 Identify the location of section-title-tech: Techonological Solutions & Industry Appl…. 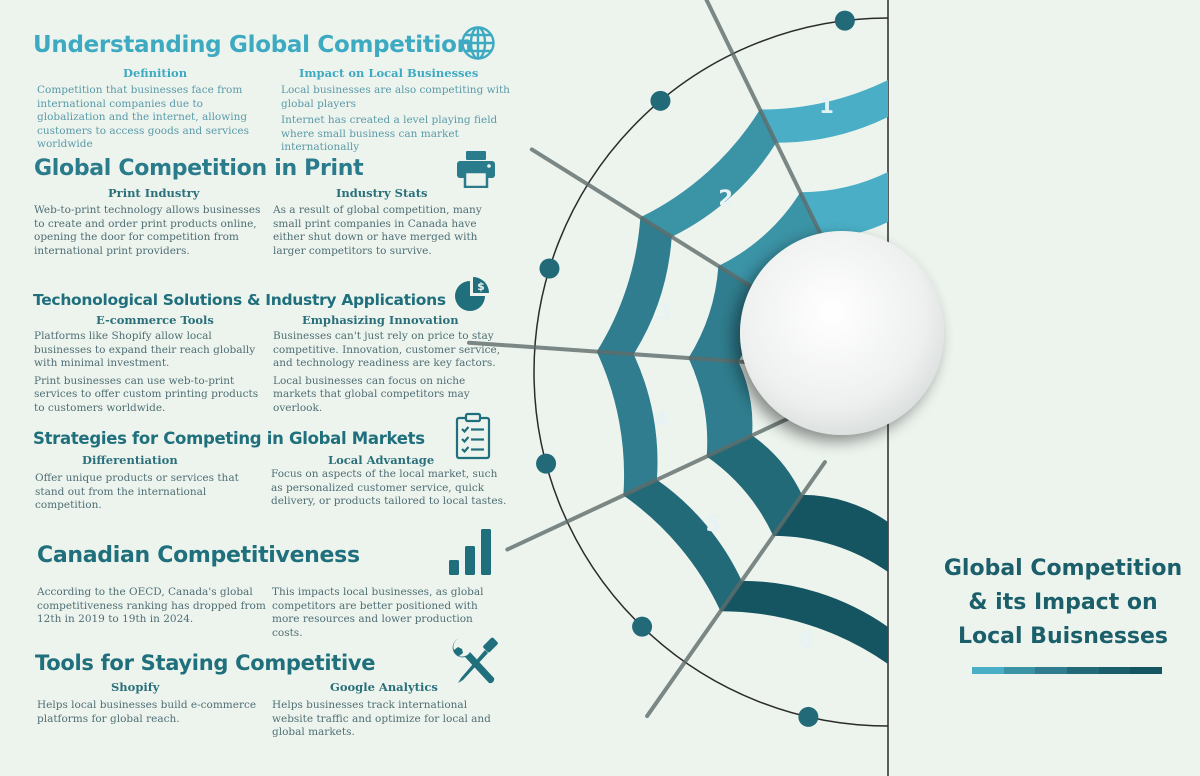
(239, 300).